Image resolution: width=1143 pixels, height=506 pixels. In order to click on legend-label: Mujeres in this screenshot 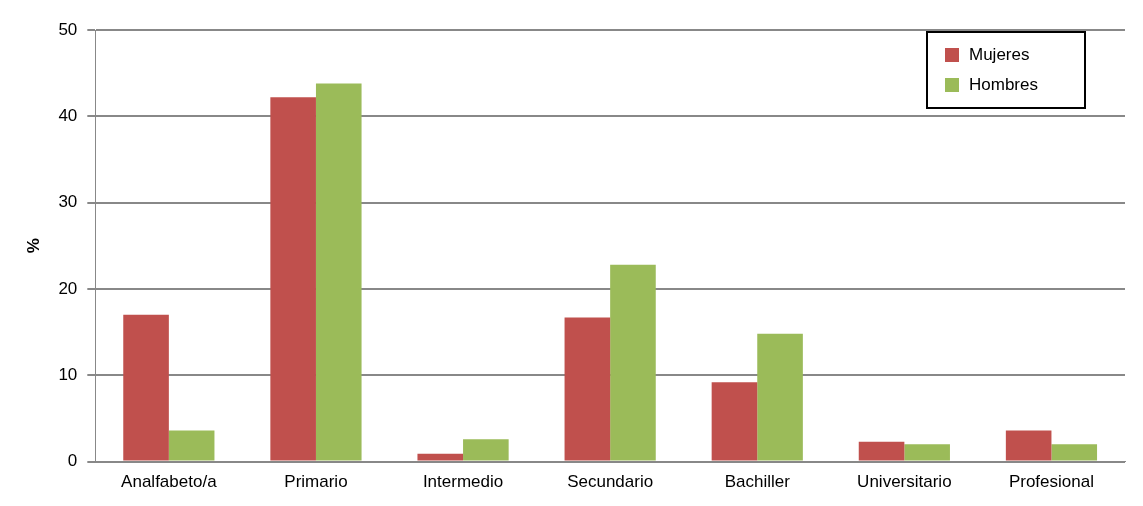, I will do `click(999, 54)`.